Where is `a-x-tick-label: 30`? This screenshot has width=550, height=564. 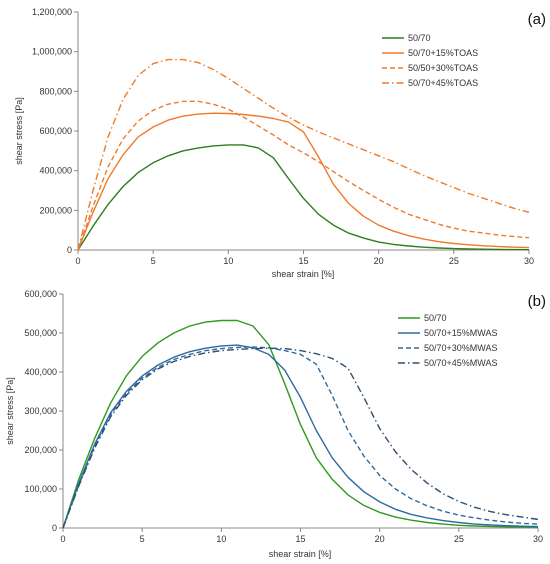 a-x-tick-label: 30 is located at coordinates (529, 261).